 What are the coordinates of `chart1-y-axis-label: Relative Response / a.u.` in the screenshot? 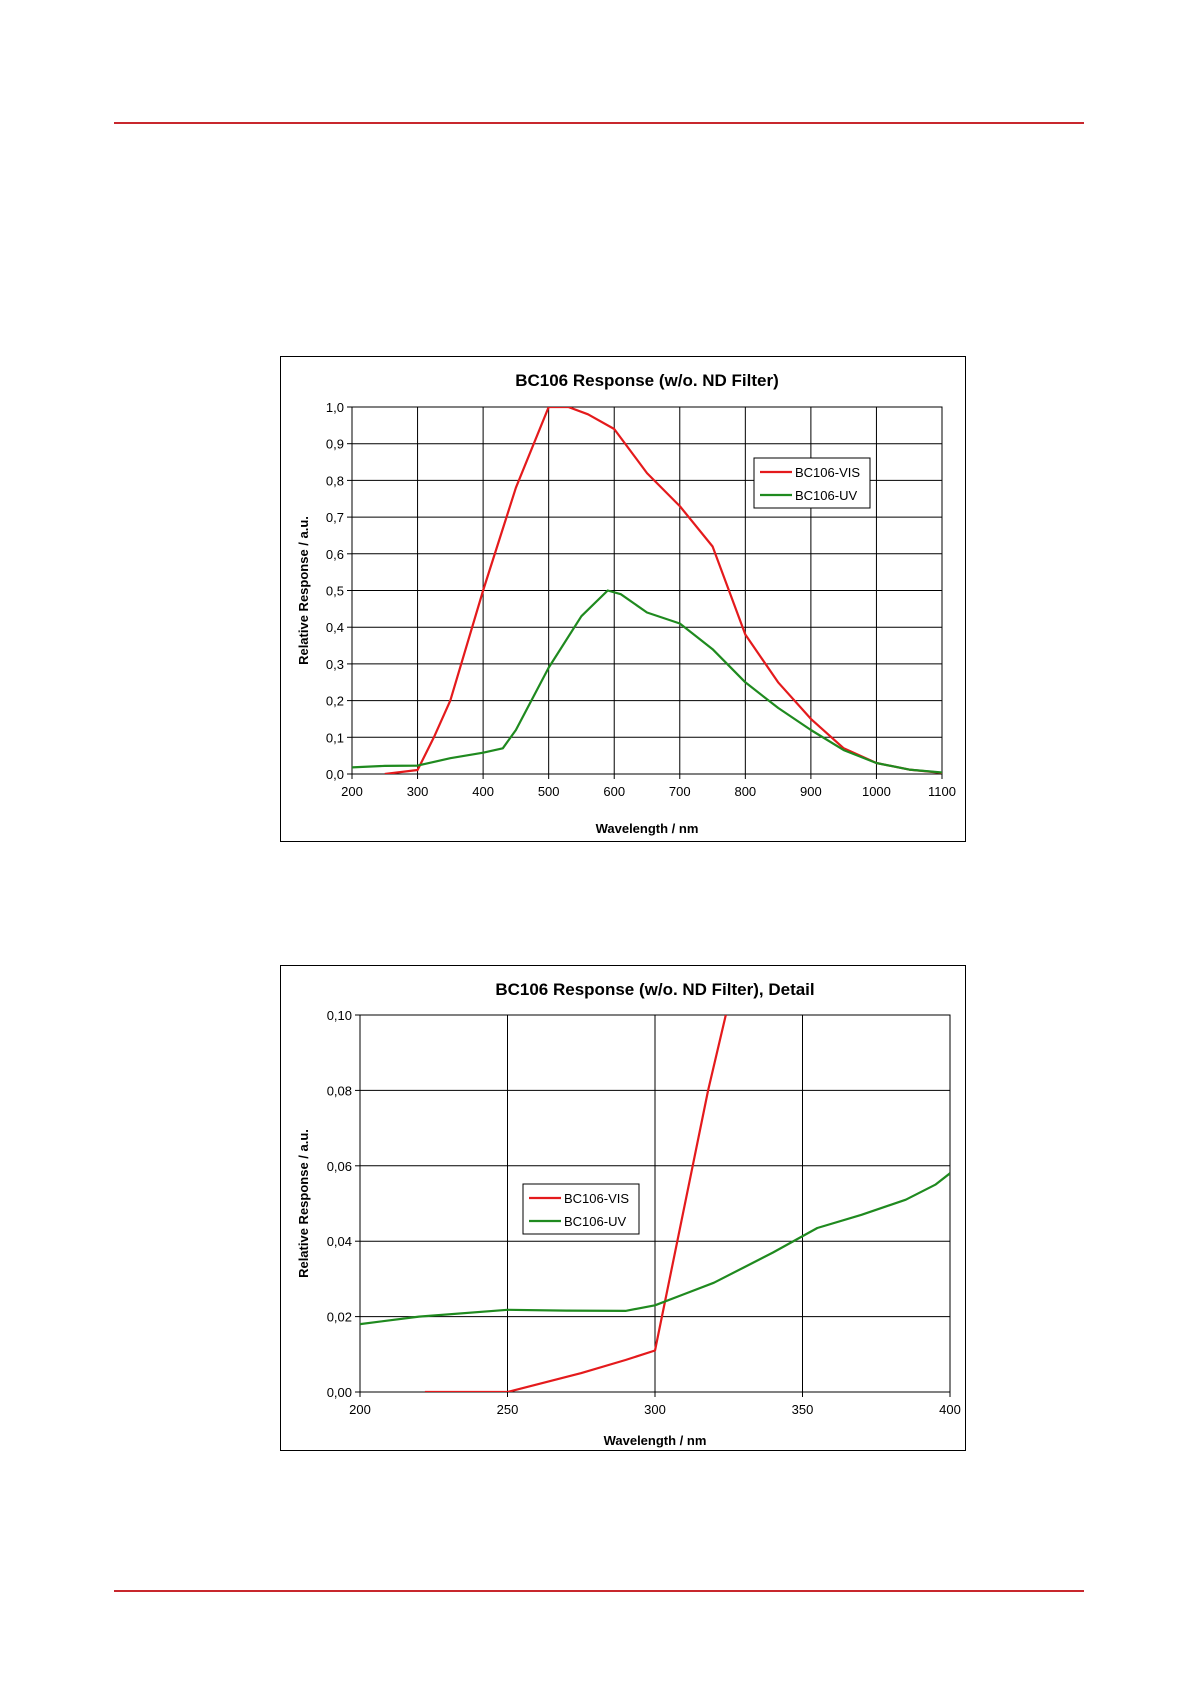 It's located at (303, 590).